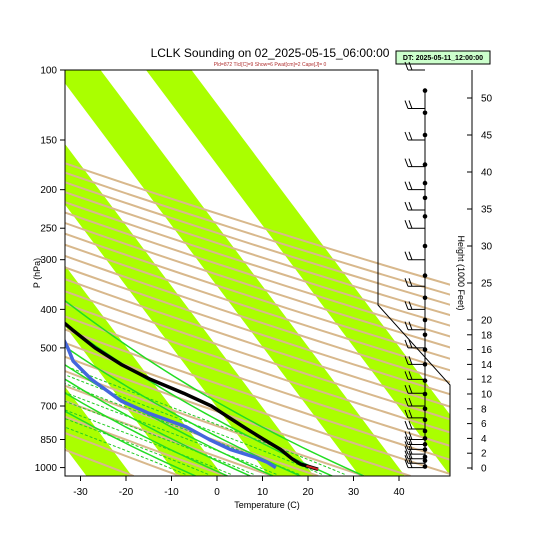 The width and height of the screenshot is (540, 540). I want to click on y-tick-label: 150, so click(48, 141).